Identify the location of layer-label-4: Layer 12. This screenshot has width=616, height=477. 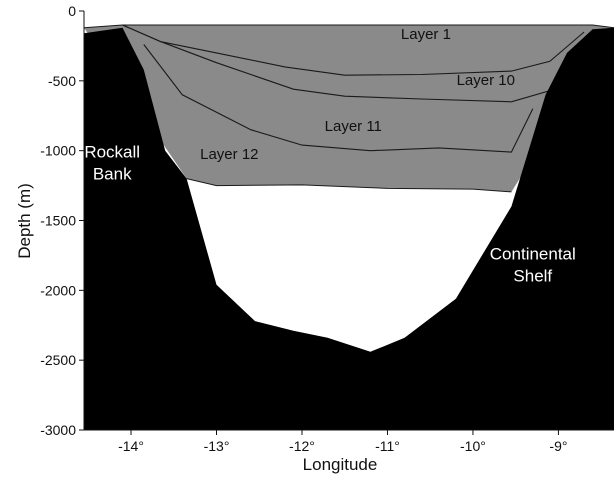
(229, 154).